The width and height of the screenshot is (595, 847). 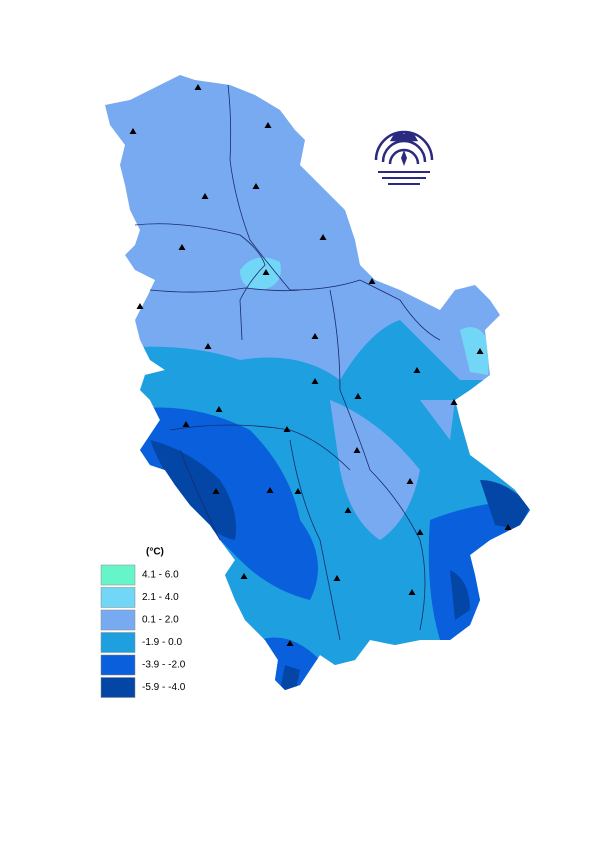 What do you see at coordinates (162, 642) in the screenshot?
I see `legend-label: -1.9 - 0.0` at bounding box center [162, 642].